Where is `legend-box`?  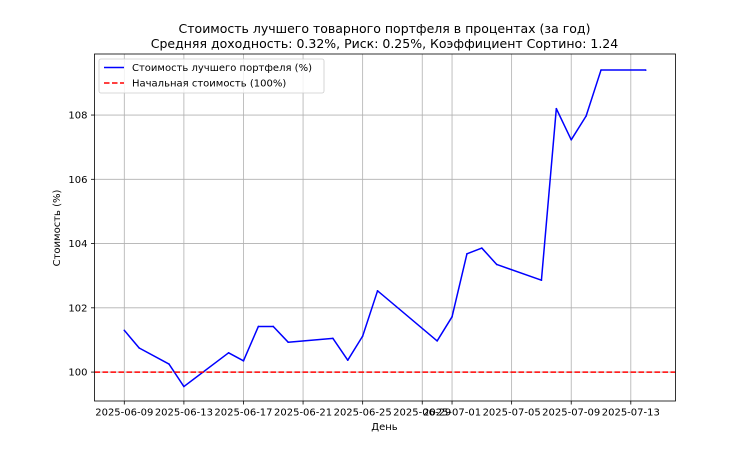
legend-box is located at coordinates (211, 76).